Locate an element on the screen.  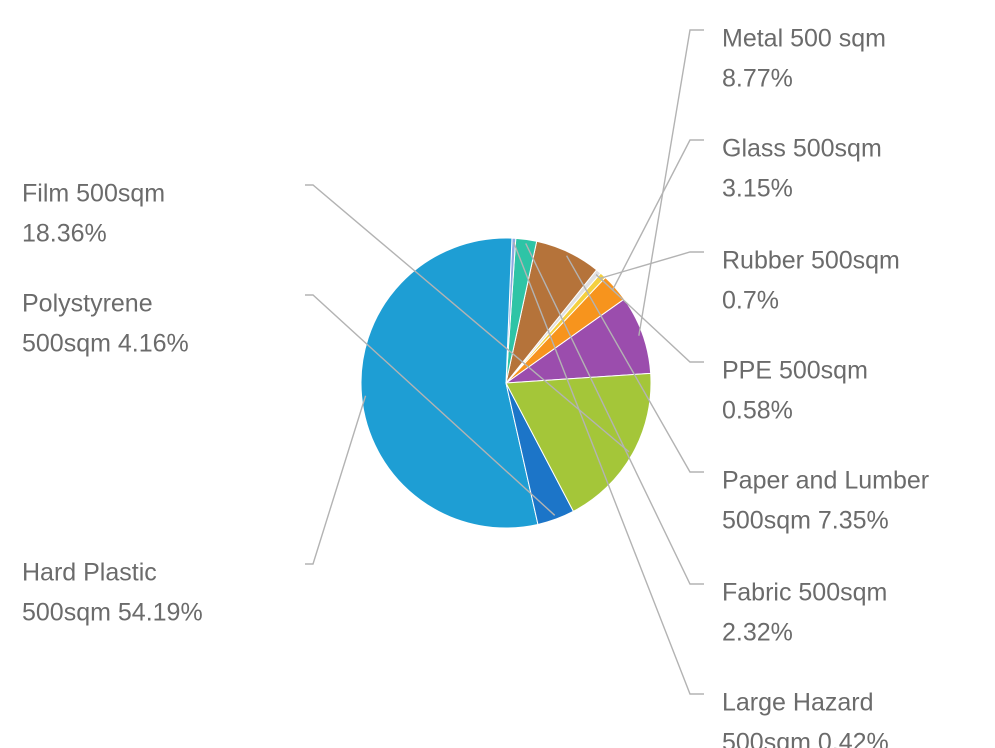
slice-label: Hard Plastic is located at coordinates (89, 573).